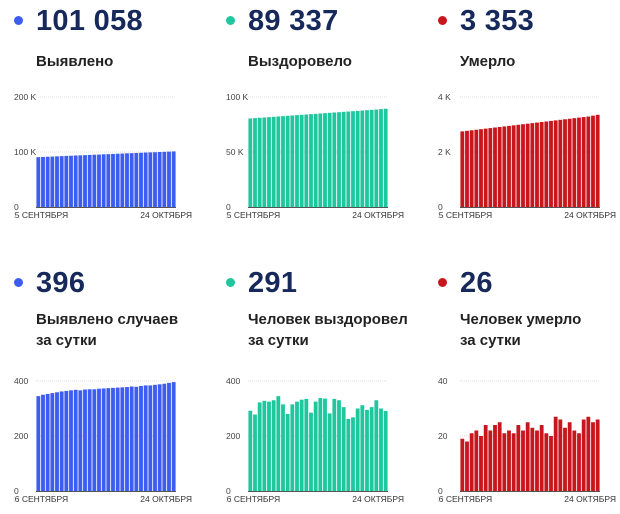  What do you see at coordinates (476, 283) in the screenshot?
I see `stat-value: 26` at bounding box center [476, 283].